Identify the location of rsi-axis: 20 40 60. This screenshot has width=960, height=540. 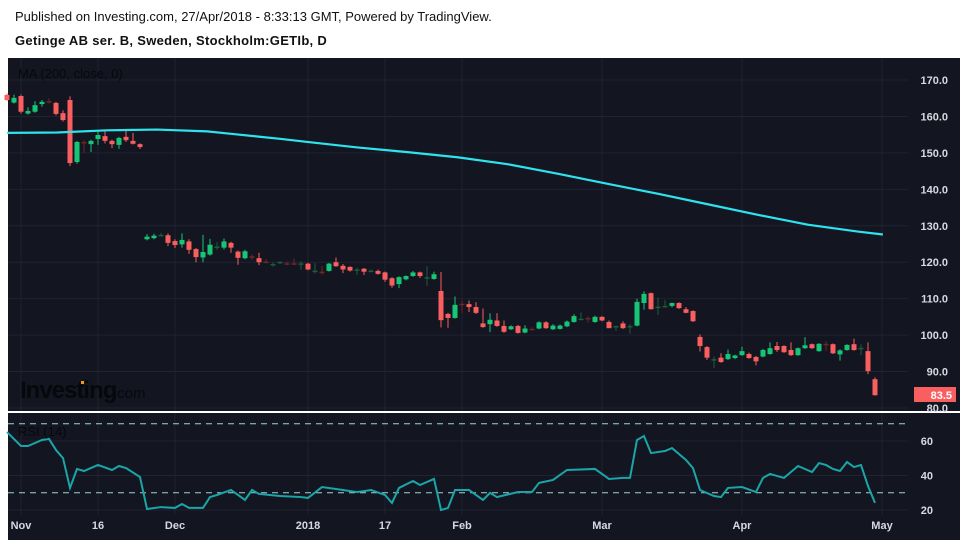
(927, 476).